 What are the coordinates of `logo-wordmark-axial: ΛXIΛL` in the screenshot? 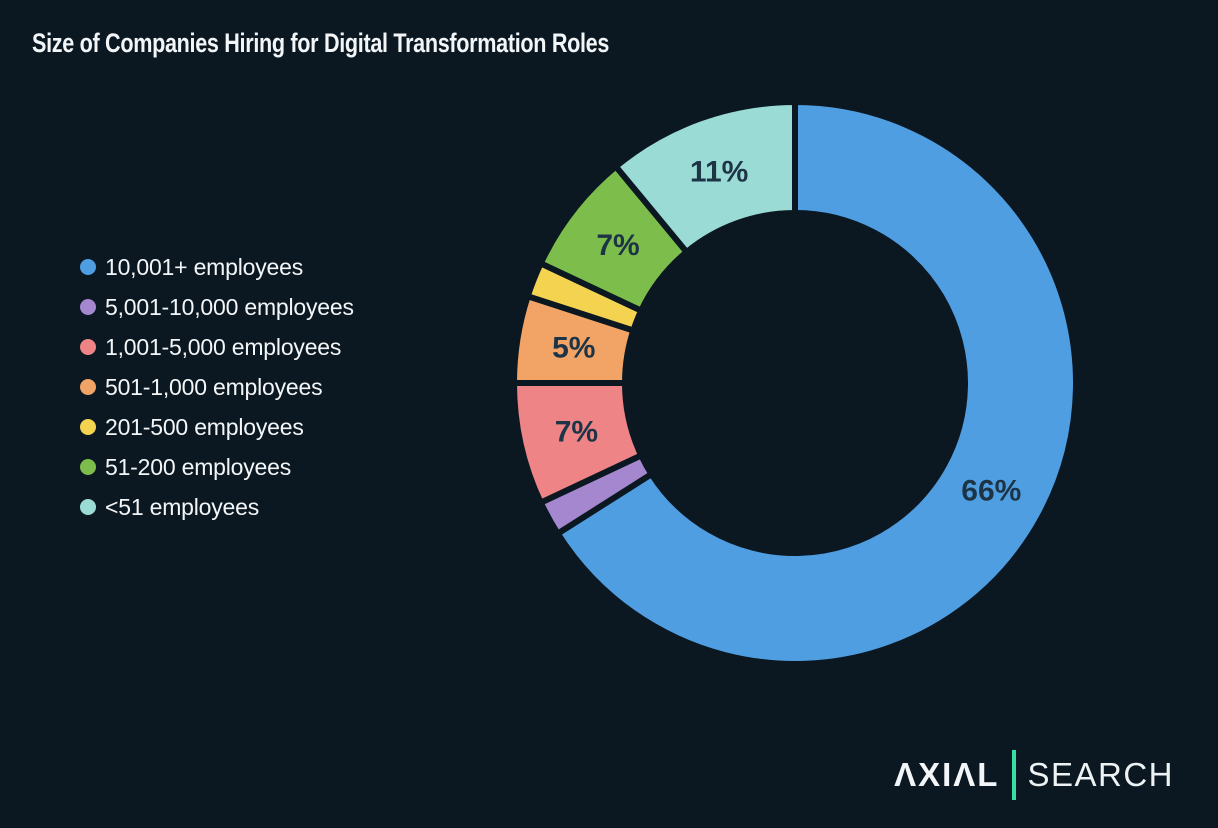 It's located at (947, 774).